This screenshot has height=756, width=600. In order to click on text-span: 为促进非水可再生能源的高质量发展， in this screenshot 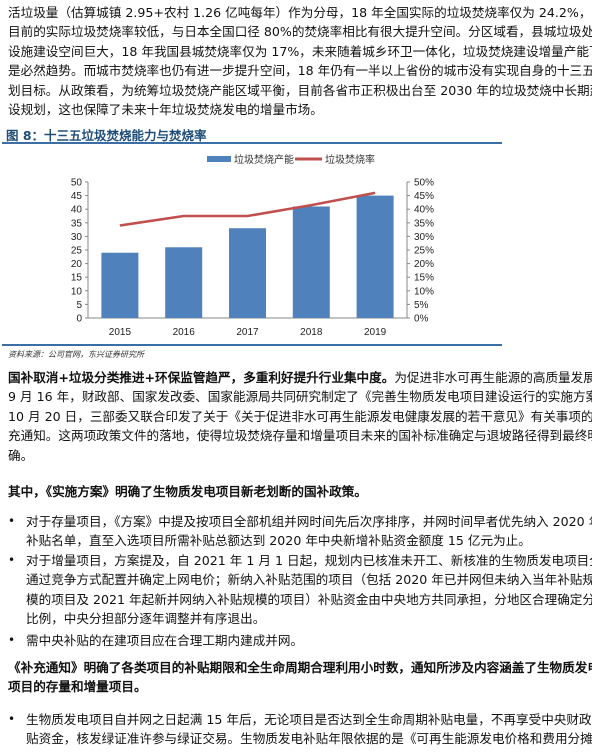, I will do `click(493, 377)`.